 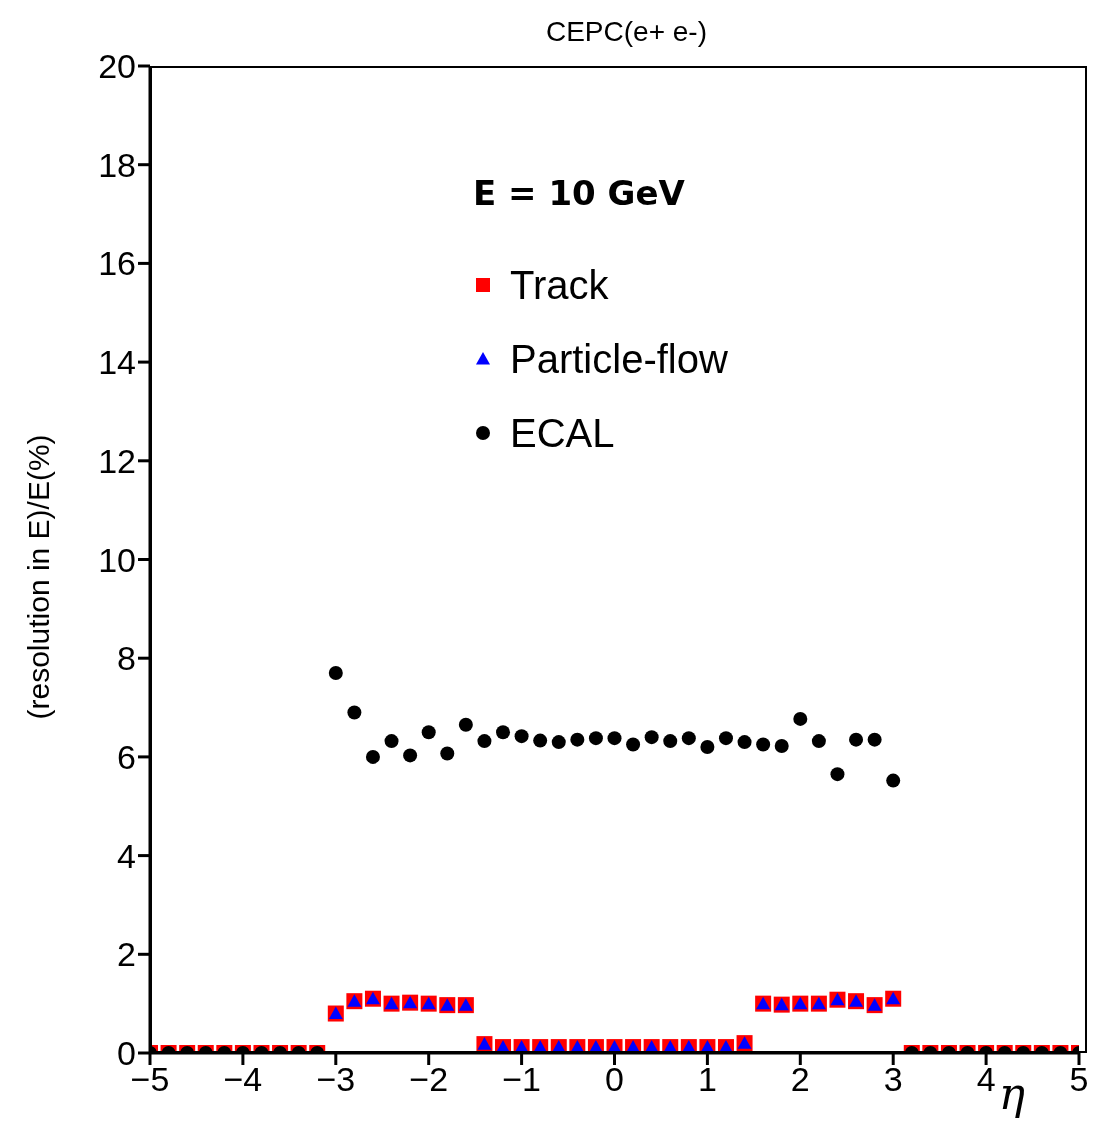 What do you see at coordinates (126, 954) in the screenshot?
I see `y-tick-label: 2` at bounding box center [126, 954].